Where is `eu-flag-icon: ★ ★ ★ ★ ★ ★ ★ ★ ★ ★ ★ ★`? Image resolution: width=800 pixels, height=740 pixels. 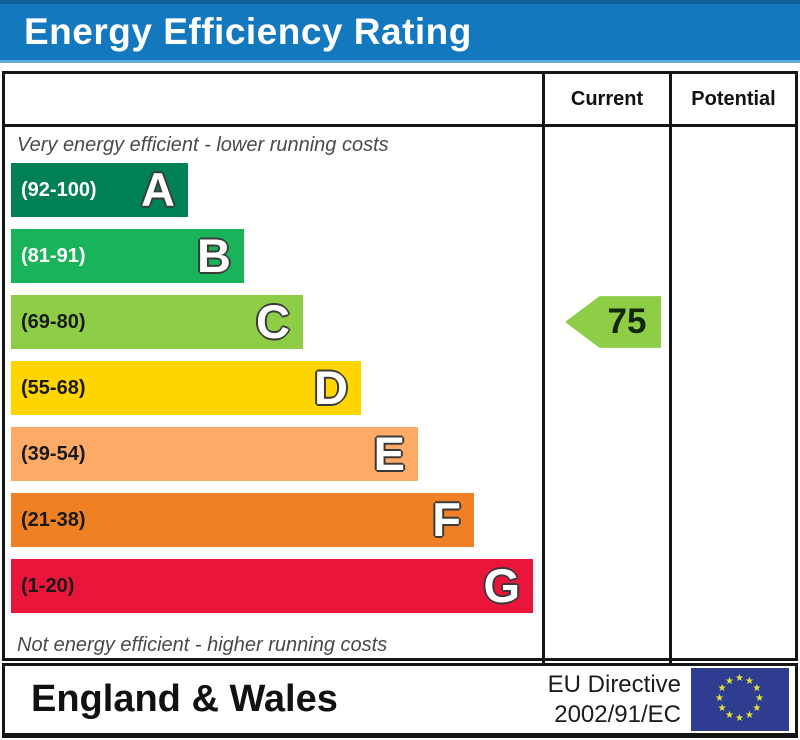 eu-flag-icon: ★ ★ ★ ★ ★ ★ ★ ★ ★ ★ ★ ★ is located at coordinates (740, 699).